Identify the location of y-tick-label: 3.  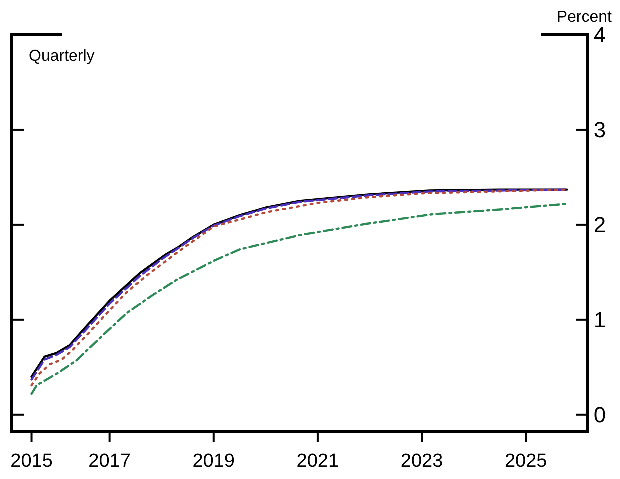
(600, 129).